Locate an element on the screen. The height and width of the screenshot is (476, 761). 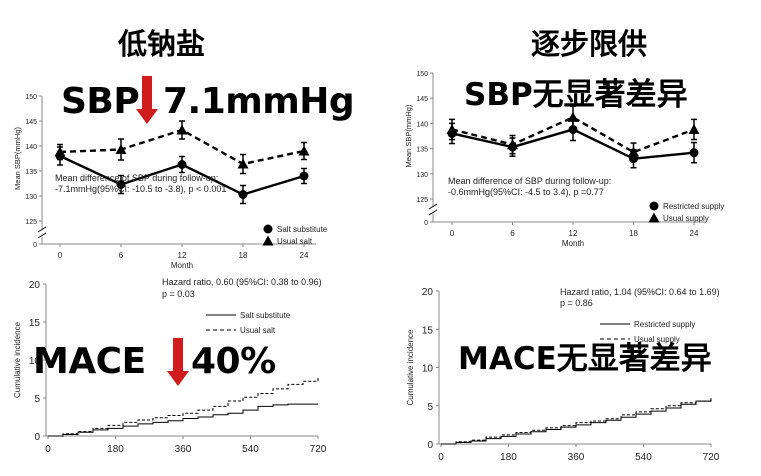
sbp-left-x-tick-label: 18 is located at coordinates (243, 255).